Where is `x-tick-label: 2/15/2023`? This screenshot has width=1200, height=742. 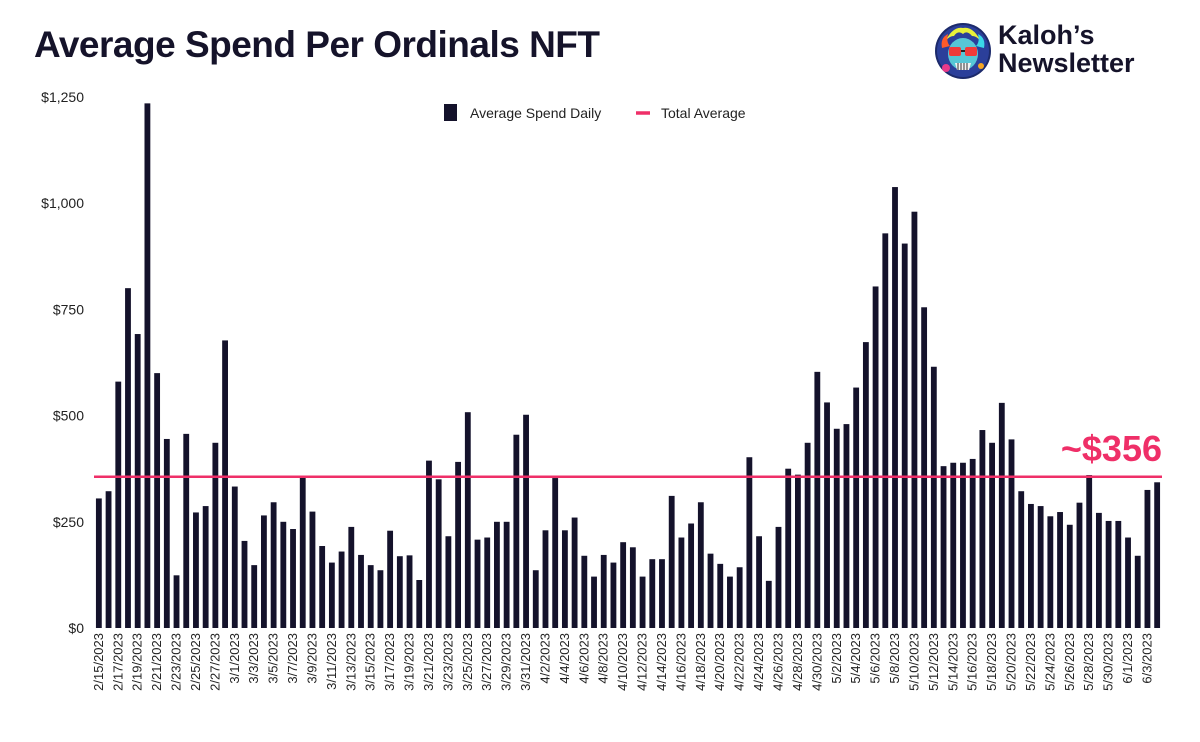
x-tick-label: 2/15/2023 is located at coordinates (98, 662).